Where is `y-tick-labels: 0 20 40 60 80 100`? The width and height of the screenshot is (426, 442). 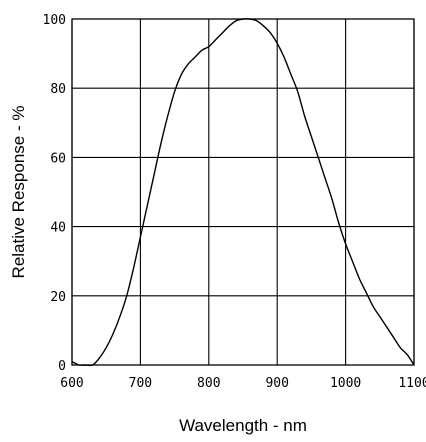
y-tick-labels: 0 20 40 60 80 100 is located at coordinates (54, 193).